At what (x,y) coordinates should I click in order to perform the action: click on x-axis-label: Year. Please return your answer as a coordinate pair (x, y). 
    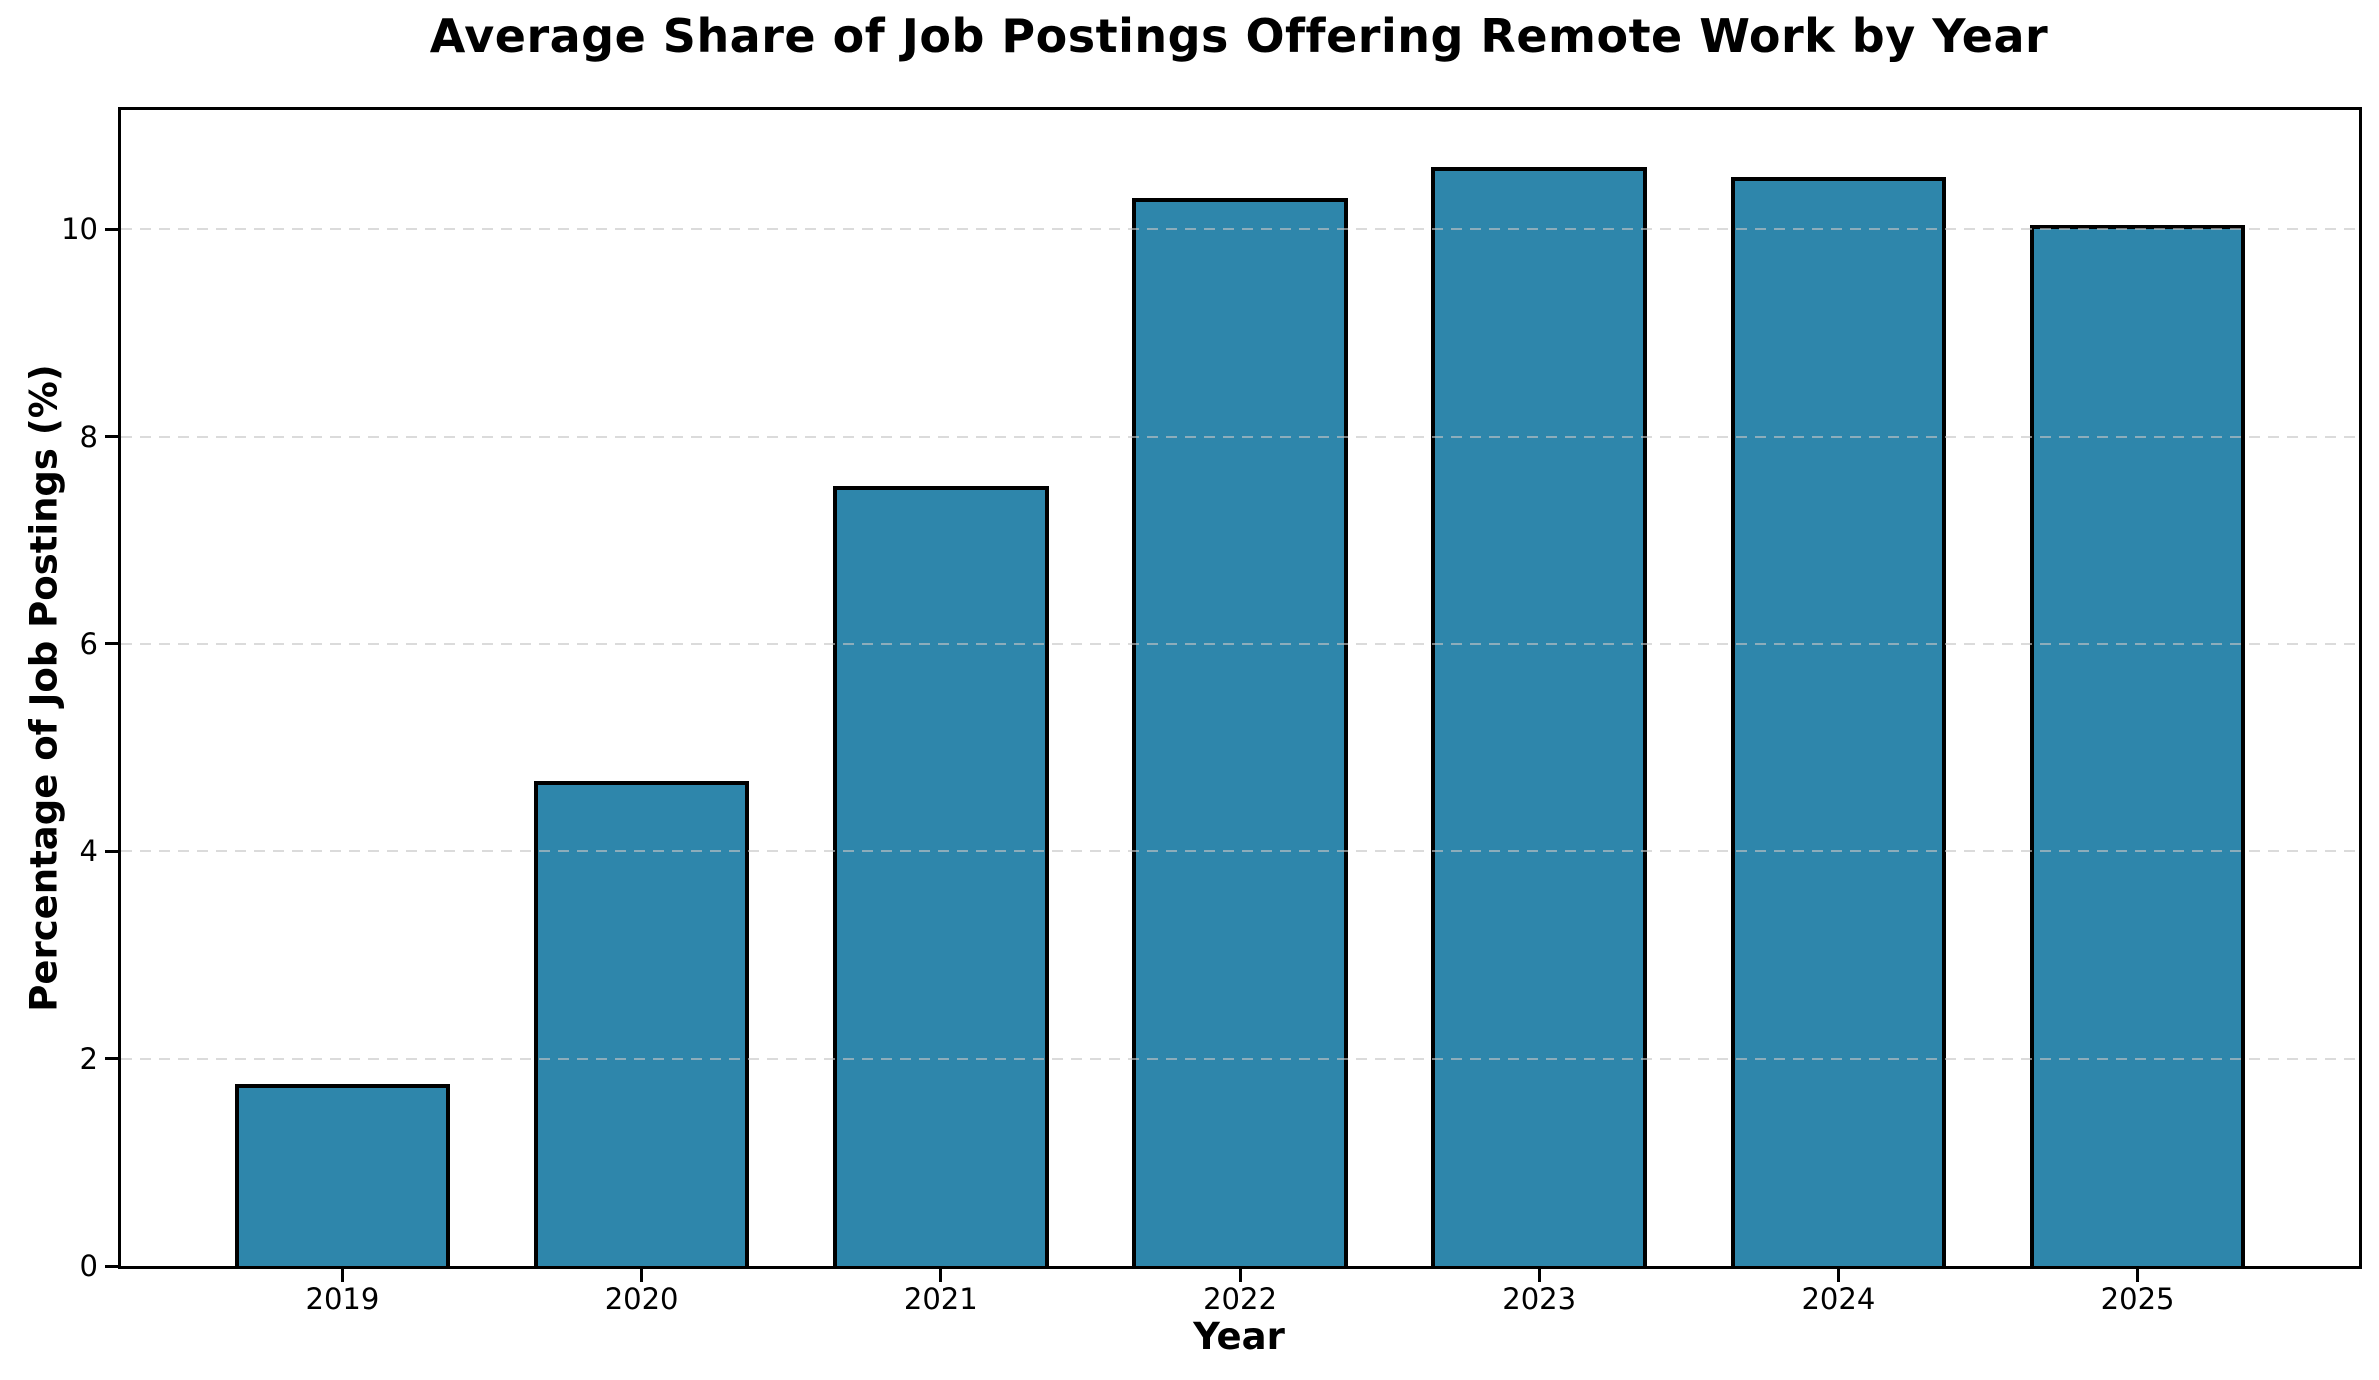
    Looking at the image, I should click on (1239, 1336).